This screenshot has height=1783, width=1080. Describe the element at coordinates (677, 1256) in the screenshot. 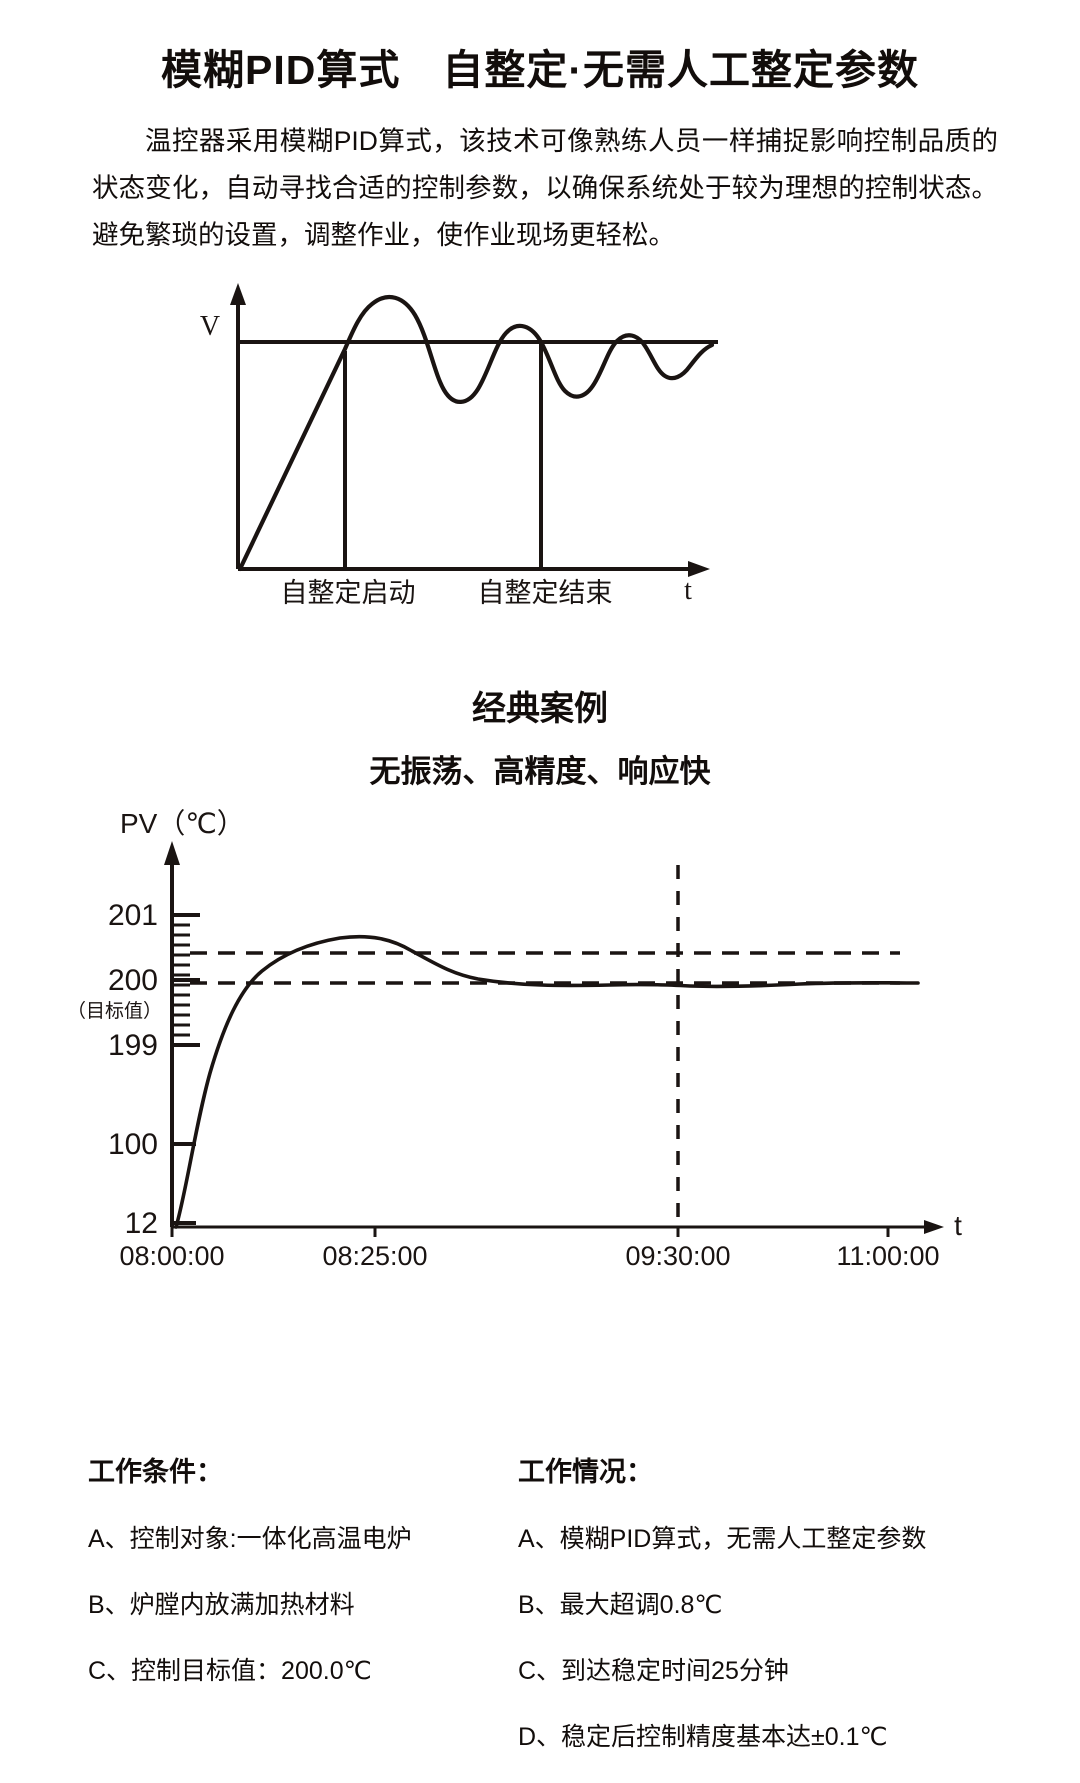

I see `x-tick-3: 09:30:00` at that location.